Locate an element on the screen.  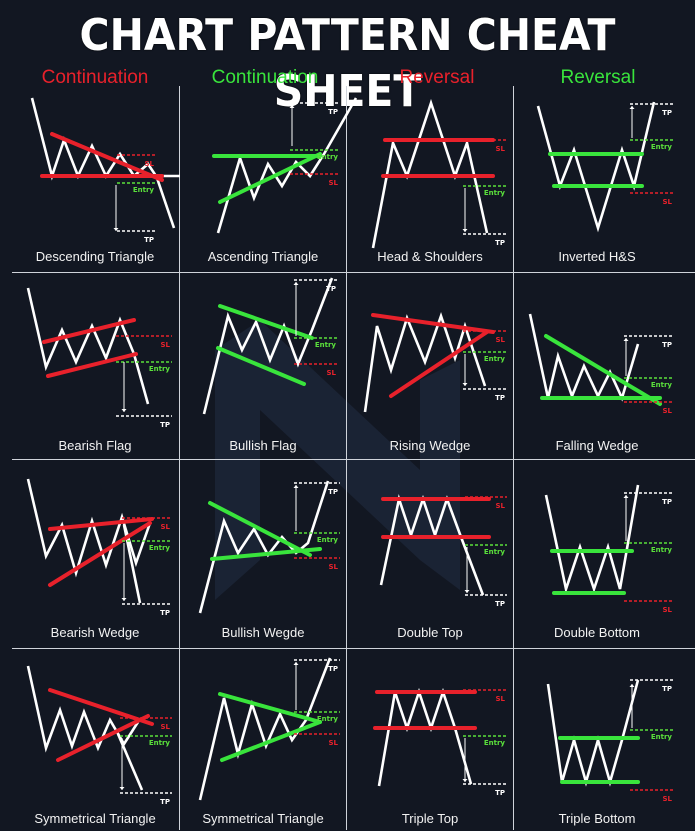
pattern-cell-double-top: SL Entry TP Double Top is located at coordinates (430, 553).